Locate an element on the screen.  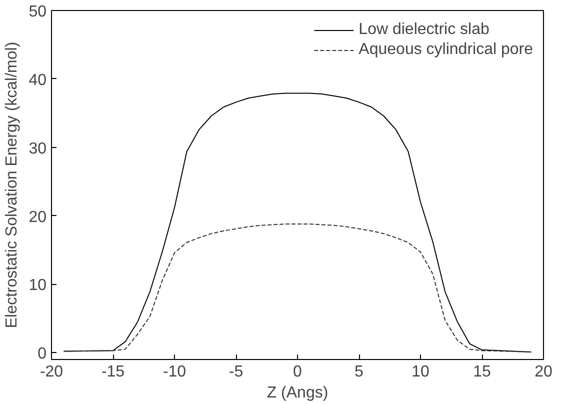
x-tick-label: 0 is located at coordinates (297, 372).